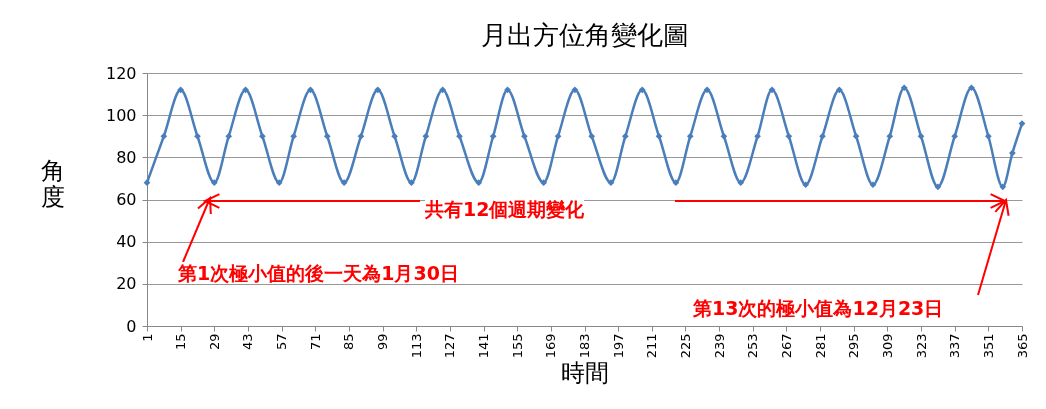  What do you see at coordinates (248, 342) in the screenshot?
I see `x-tick-label: 43` at bounding box center [248, 342].